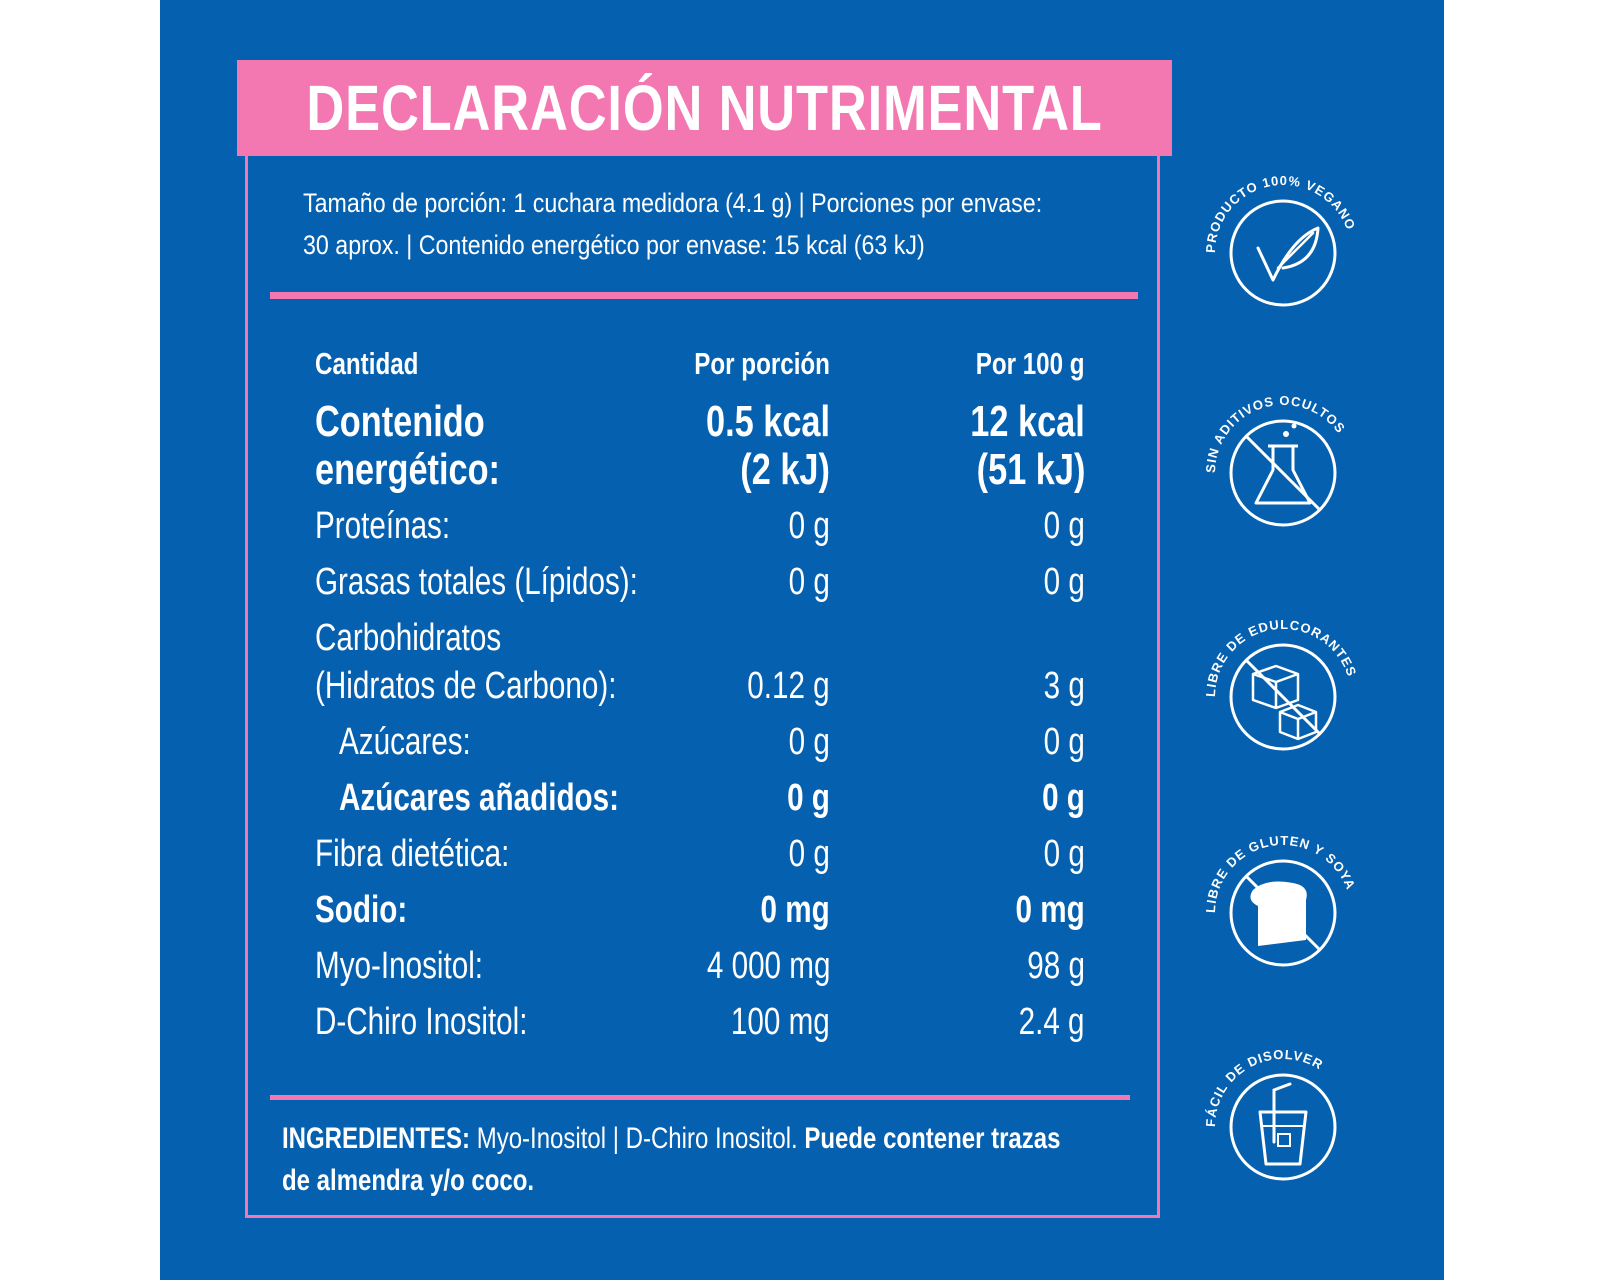 This screenshot has width=1600, height=1280. I want to click on sugar-cubes-icon: LIBRE DE EDULCORANTES, so click(1281, 684).